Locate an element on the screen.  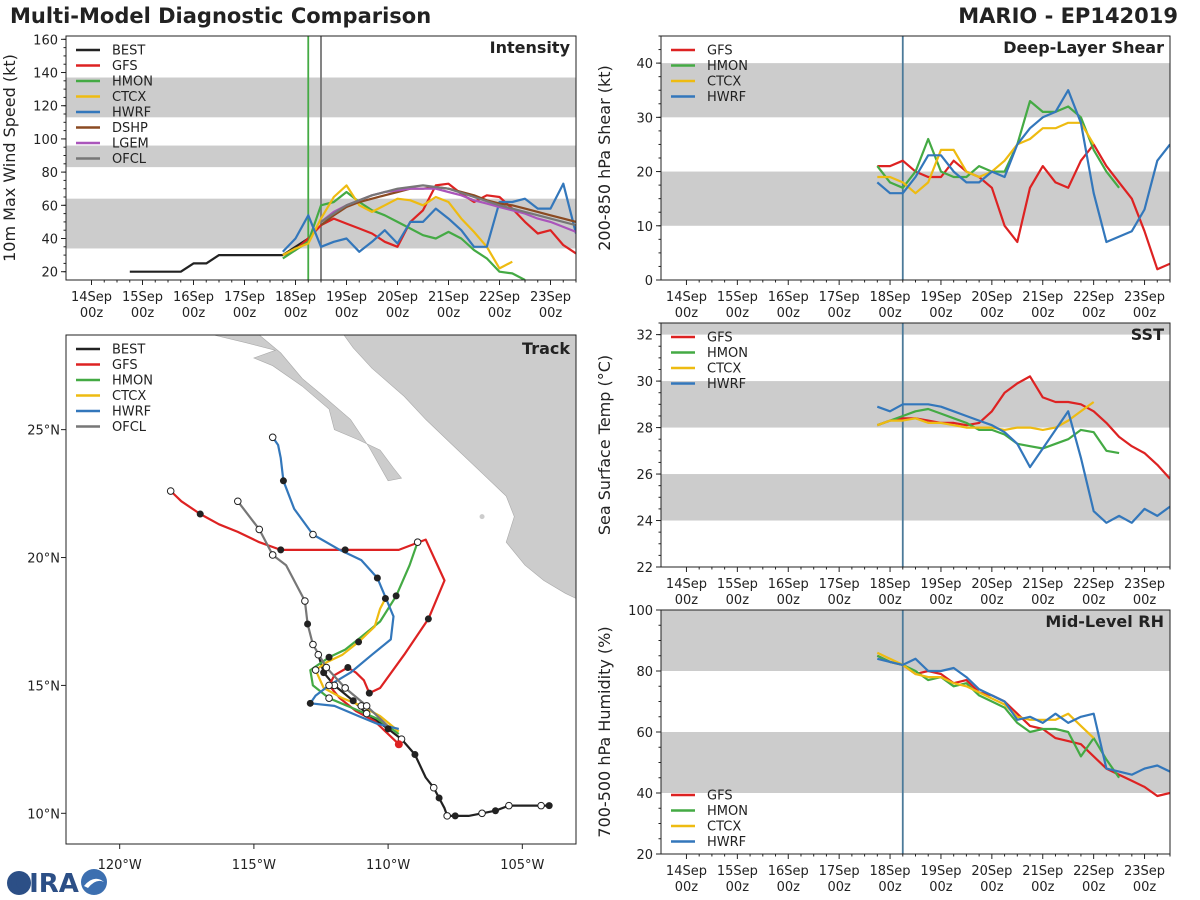
y-tick-label: 20 is located at coordinates (49, 273).